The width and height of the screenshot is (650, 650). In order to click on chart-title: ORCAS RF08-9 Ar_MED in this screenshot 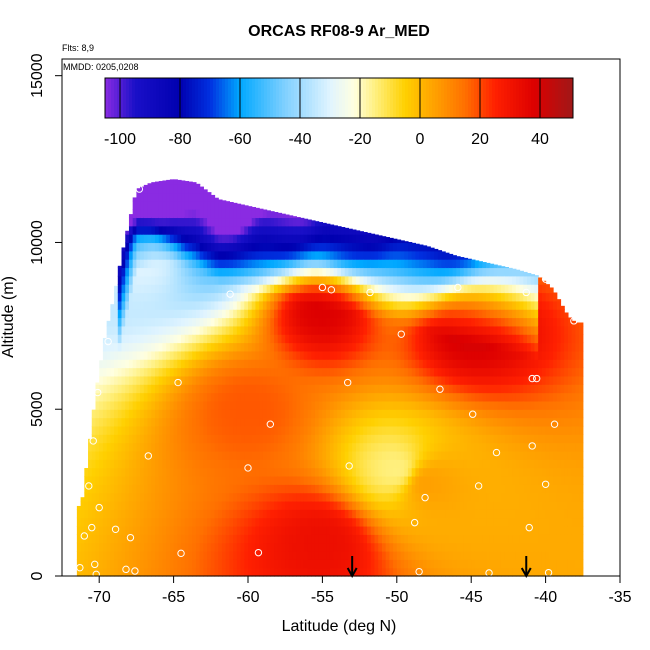, I will do `click(339, 31)`.